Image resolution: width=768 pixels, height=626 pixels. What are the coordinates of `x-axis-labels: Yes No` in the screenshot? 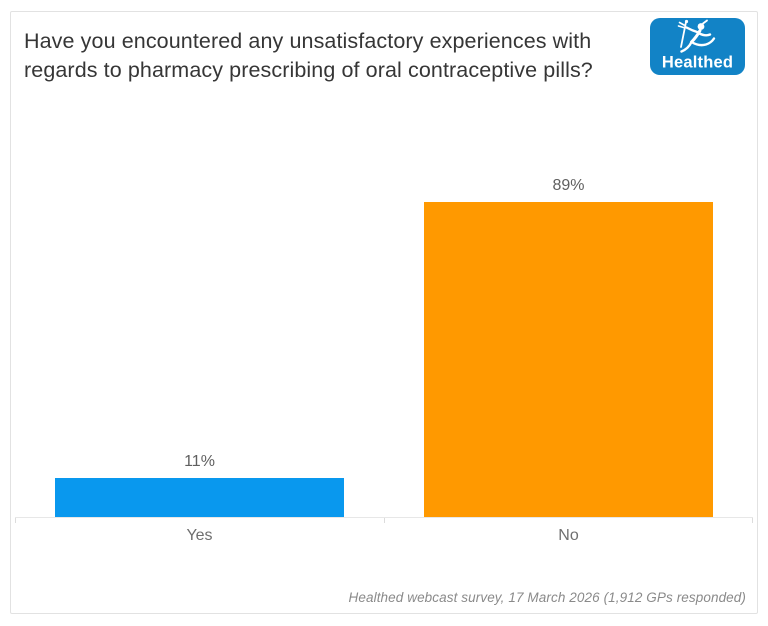 It's located at (384, 536).